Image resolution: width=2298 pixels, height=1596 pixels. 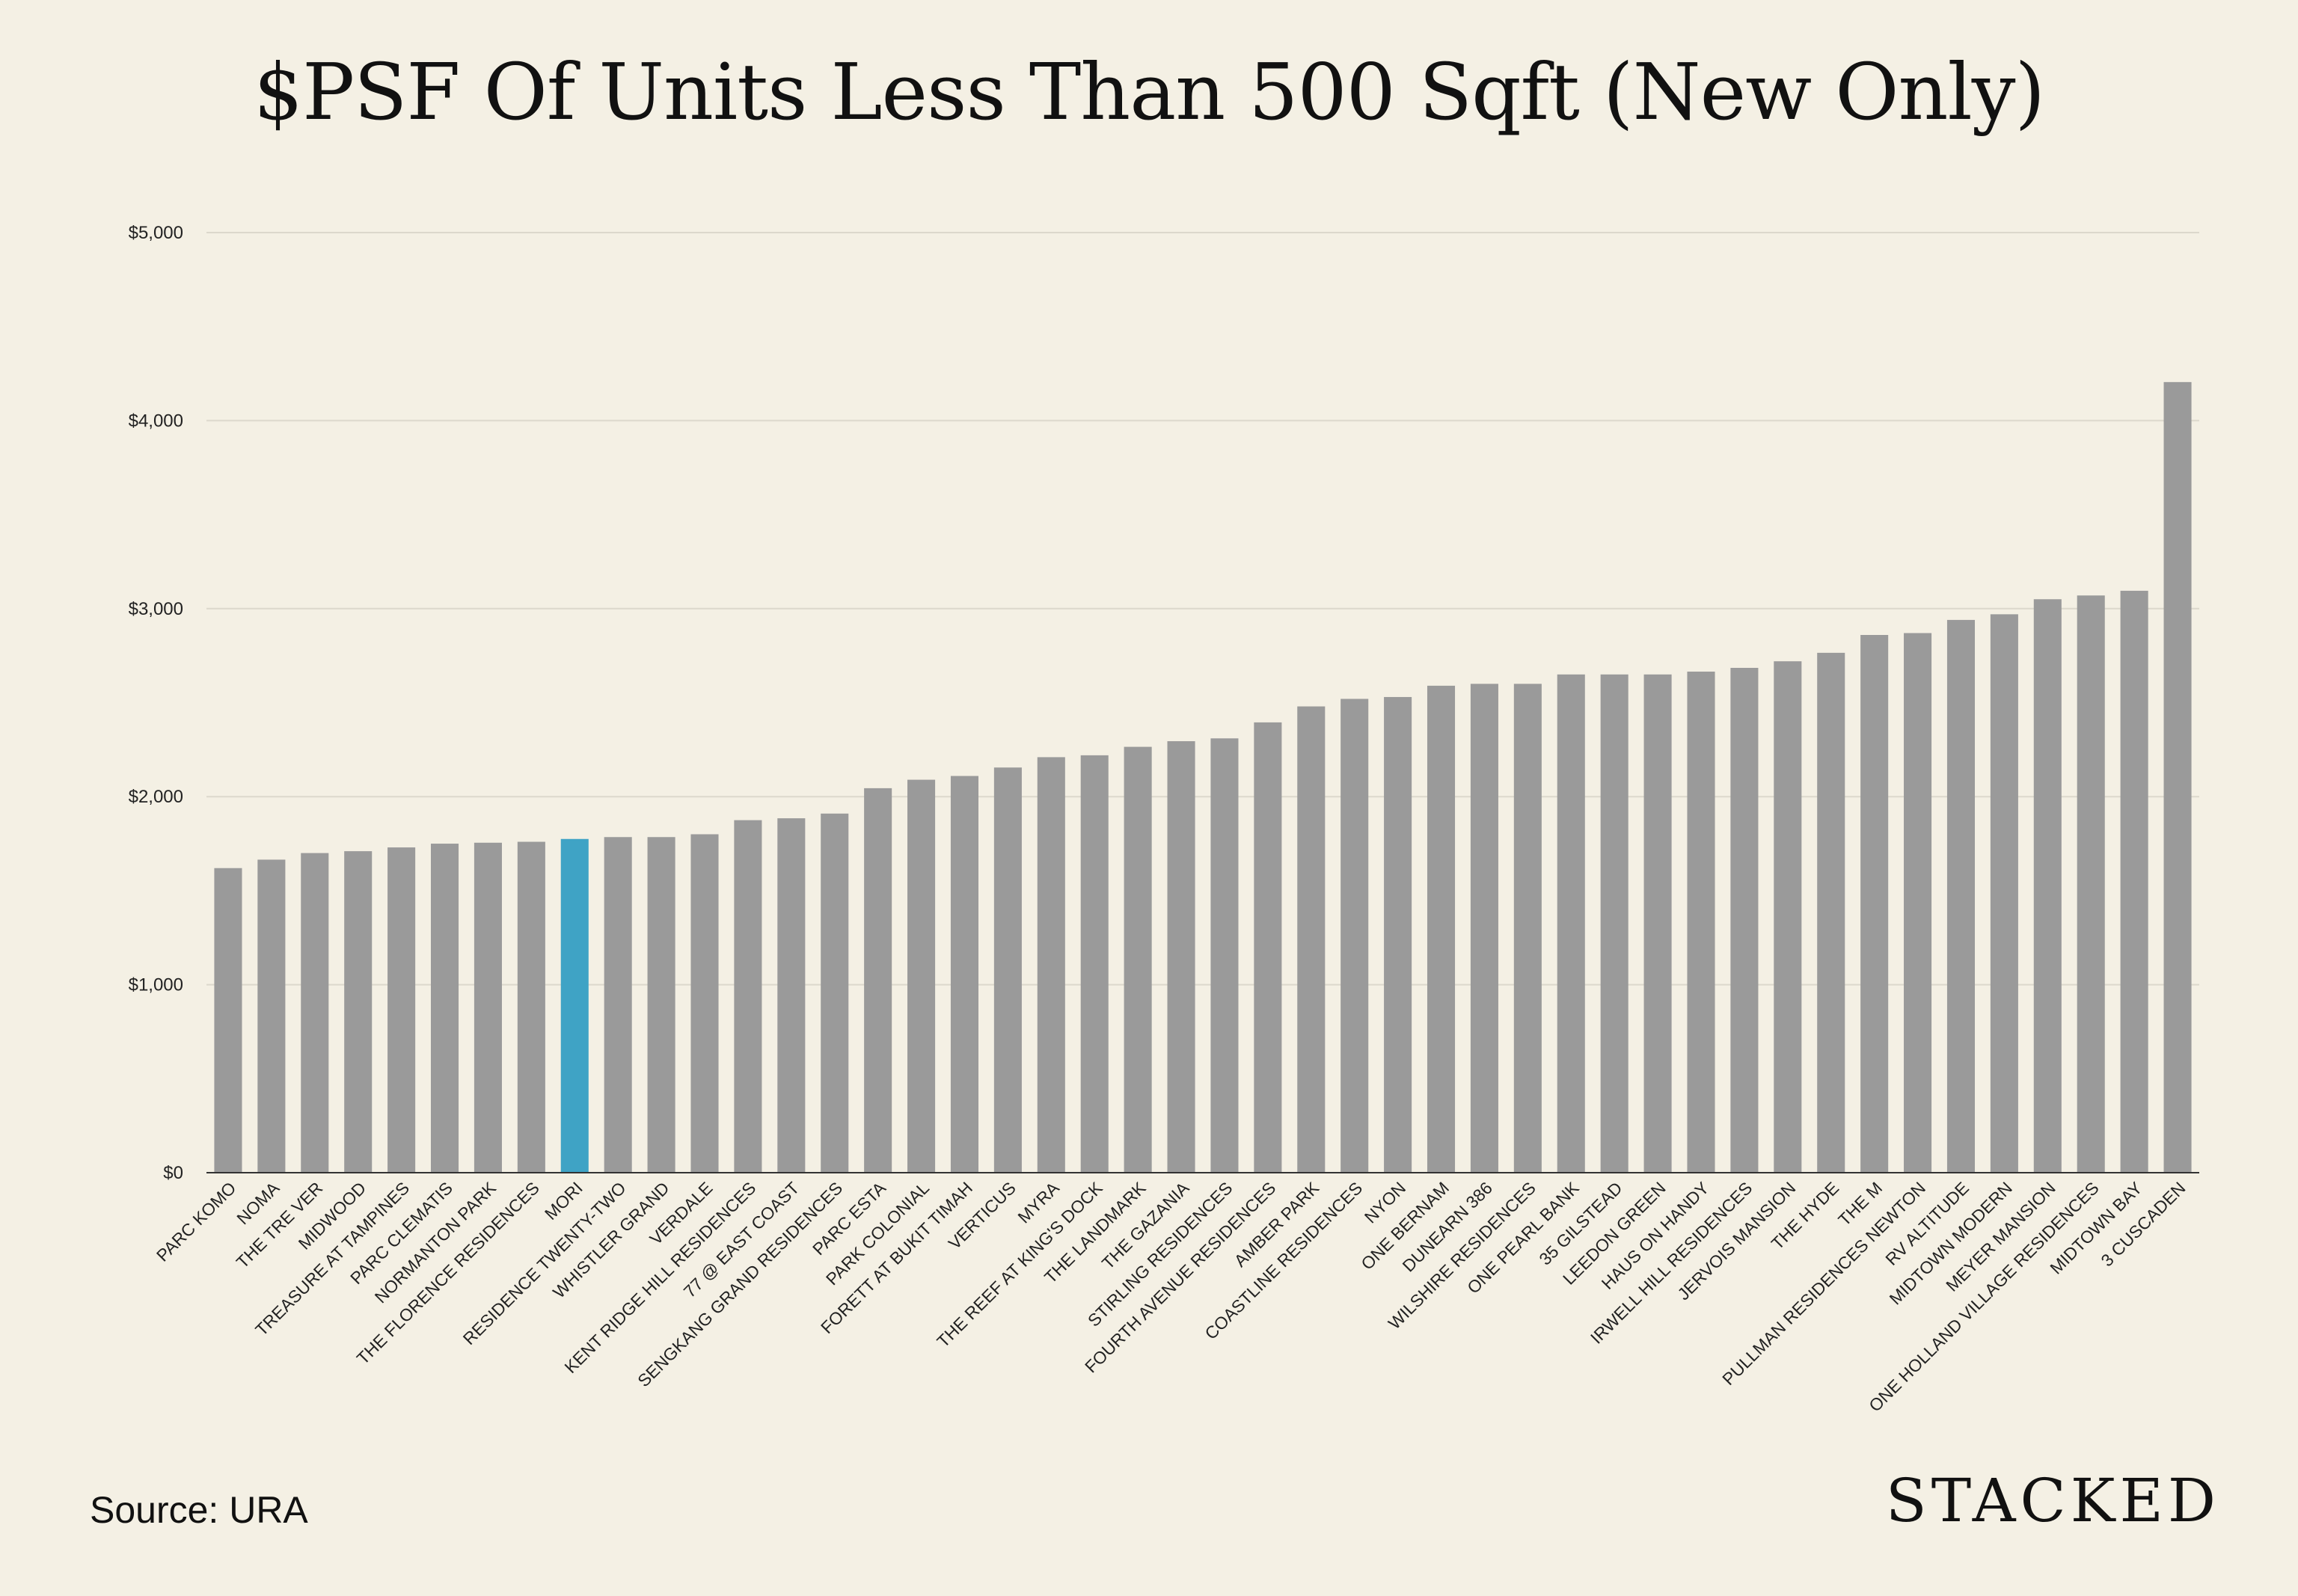 What do you see at coordinates (156, 703) in the screenshot?
I see `y-axis-ticks: $0 $1,000 $2,000 $3,000 $4,000 $5,000` at bounding box center [156, 703].